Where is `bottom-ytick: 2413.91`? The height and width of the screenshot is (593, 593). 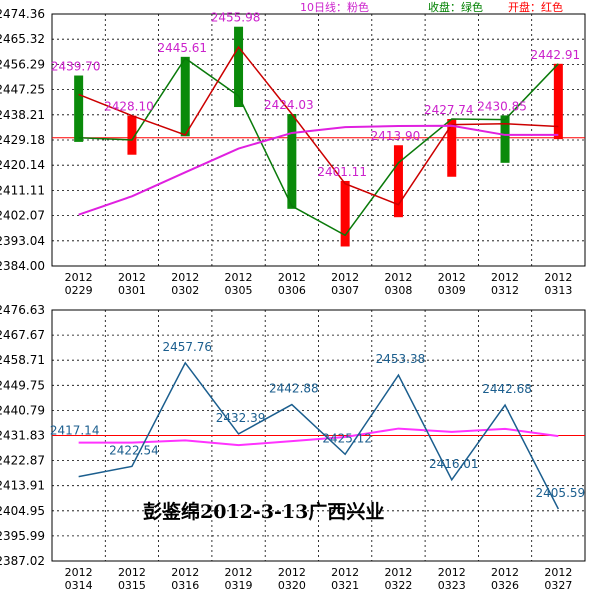
bottom-ytick: 2413.91 is located at coordinates (22, 486).